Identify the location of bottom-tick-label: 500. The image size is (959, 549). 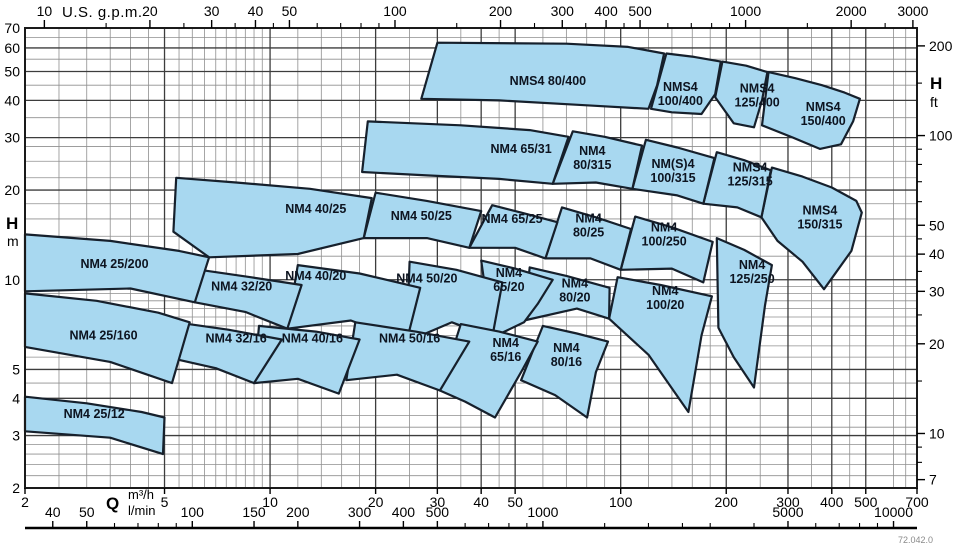
(866, 502).